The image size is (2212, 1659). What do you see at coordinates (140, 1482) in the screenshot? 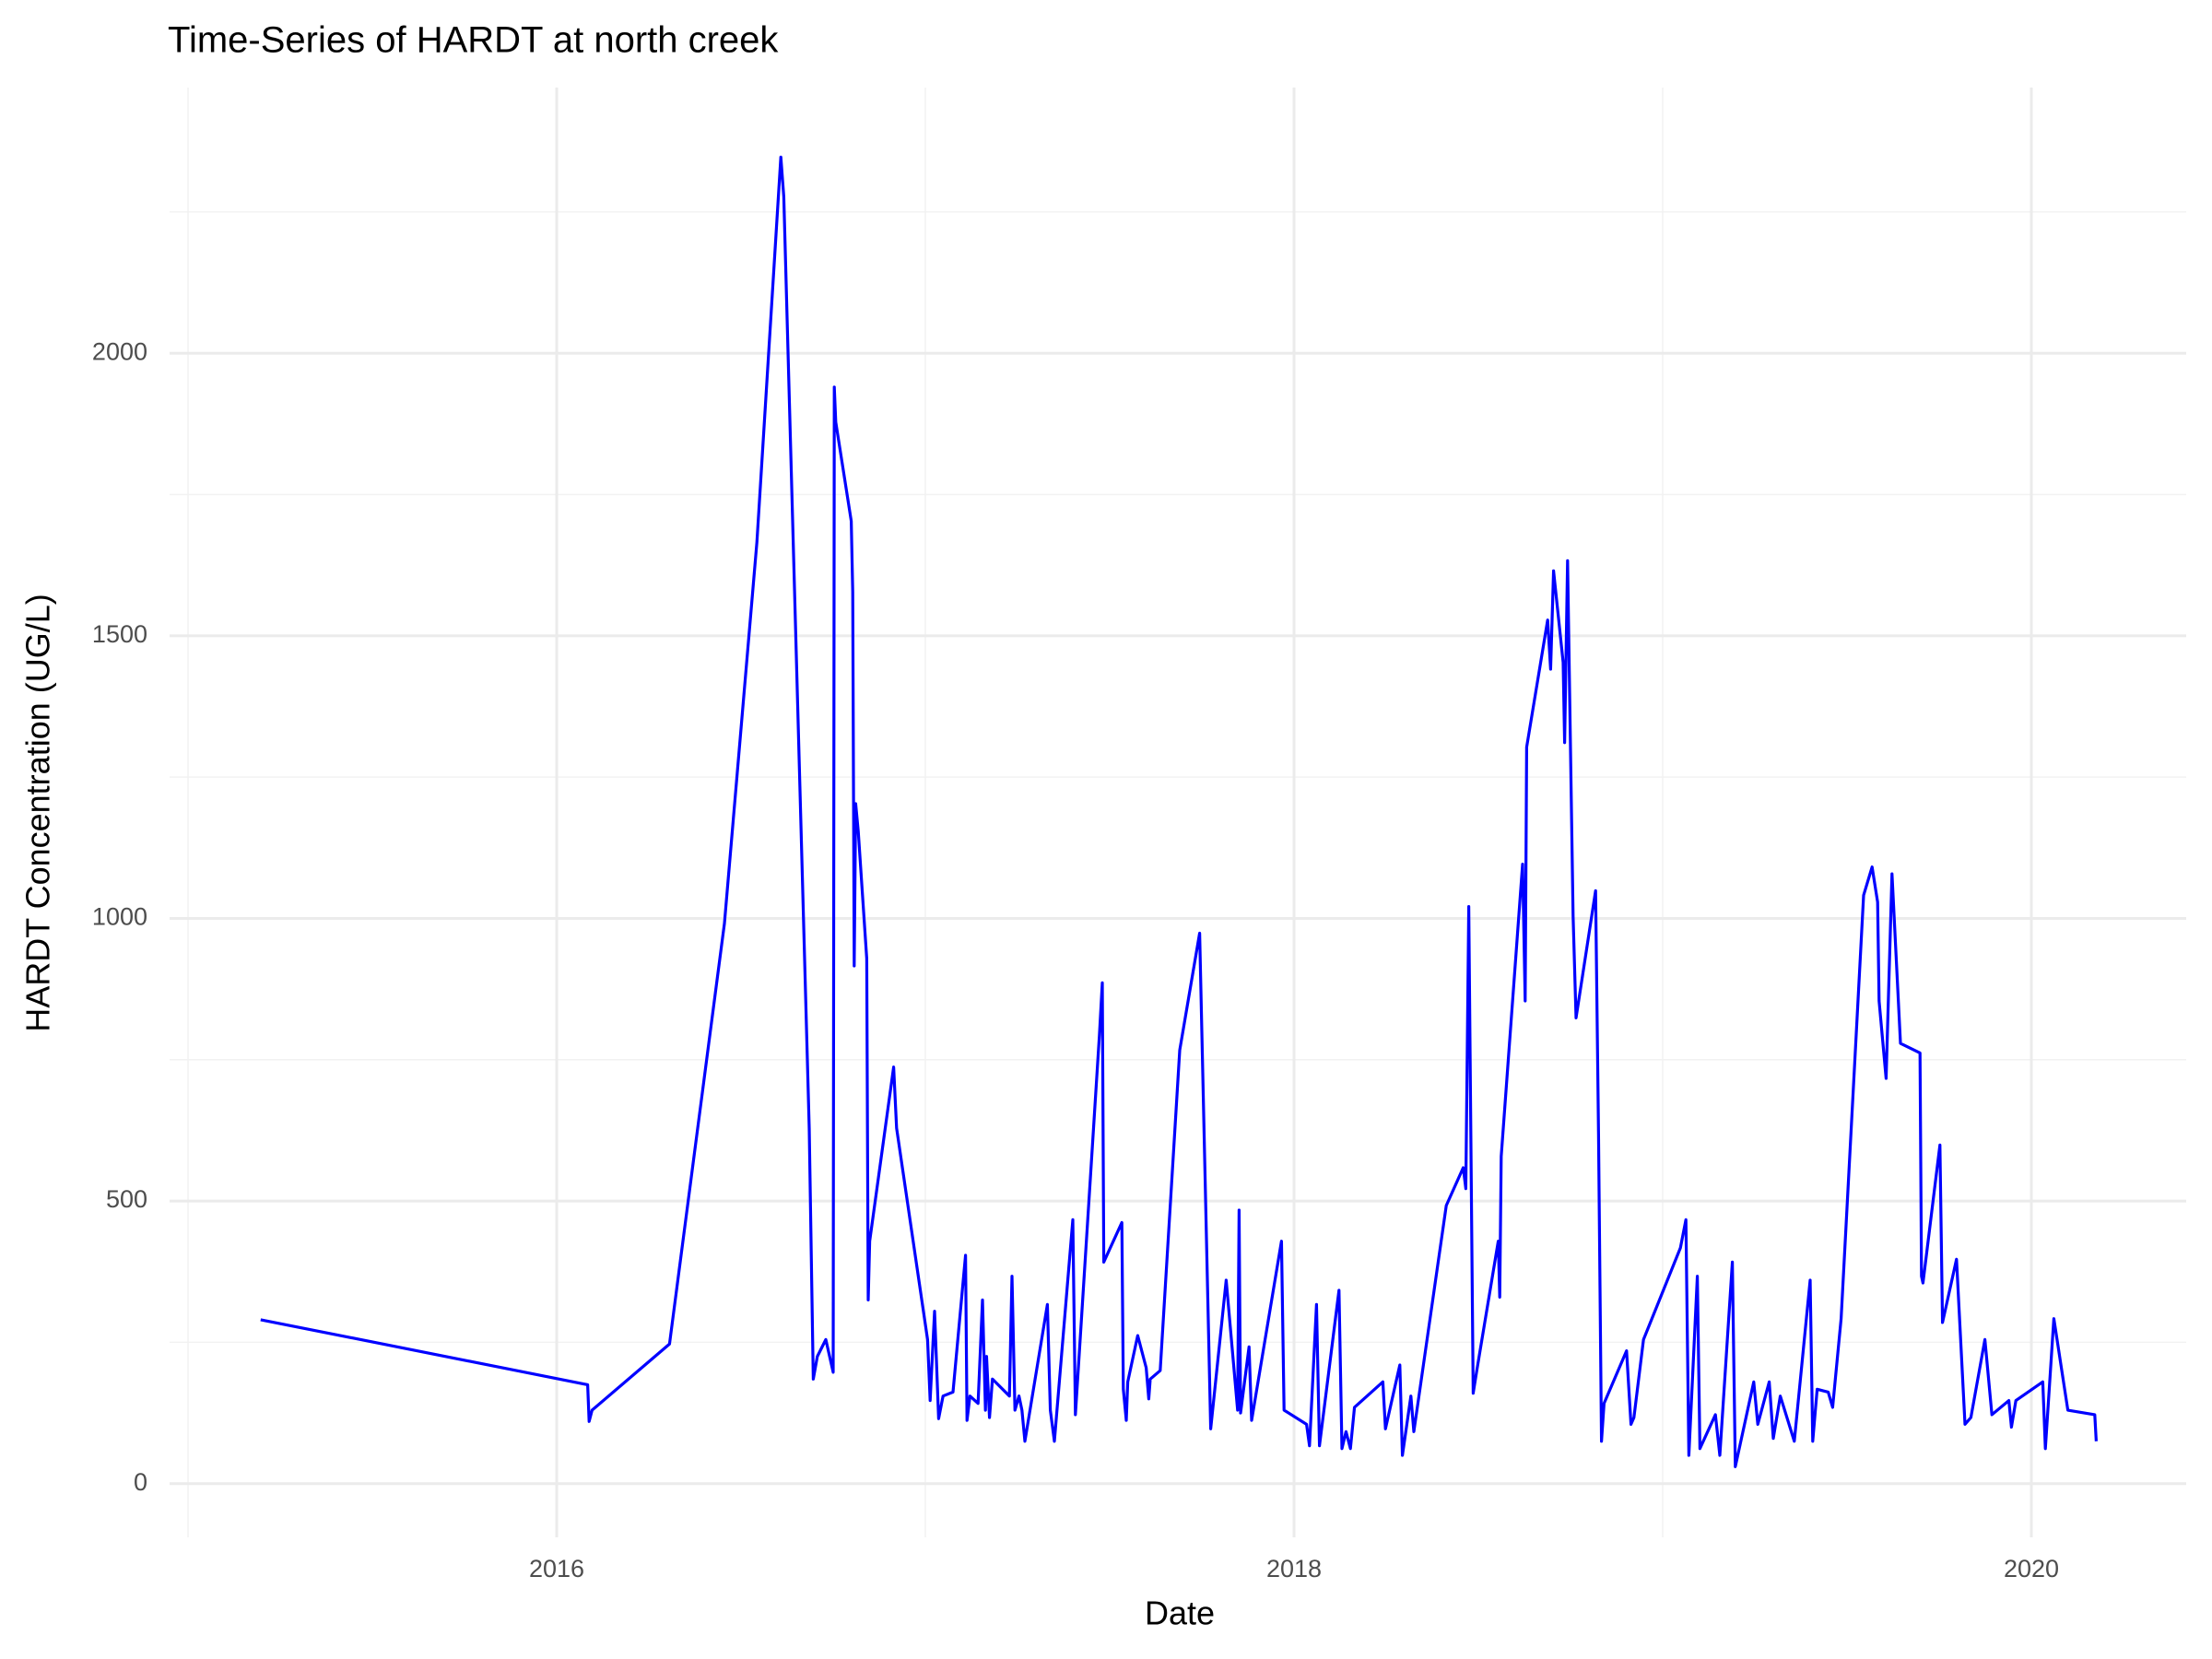
I see `y-tick-label: 0` at bounding box center [140, 1482].